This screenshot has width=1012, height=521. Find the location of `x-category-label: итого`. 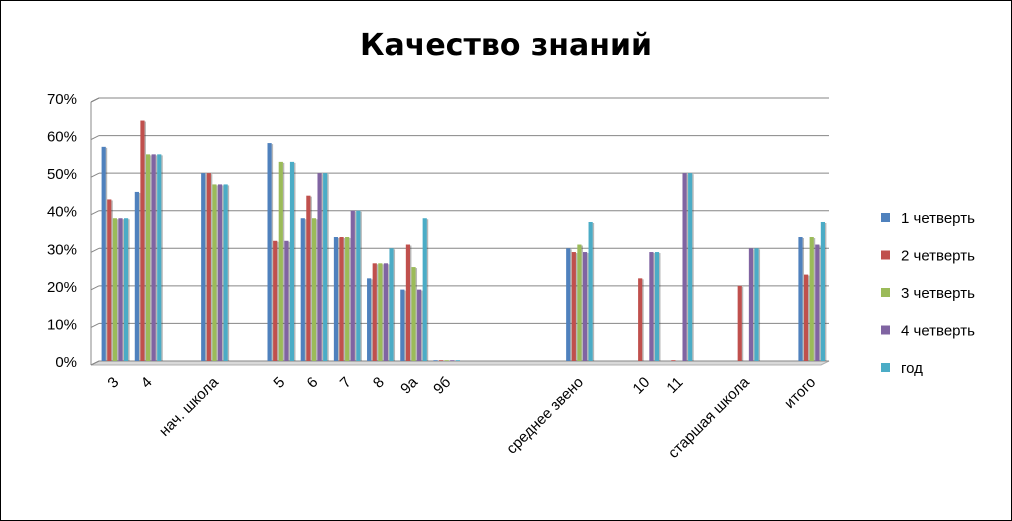

x-category-label: итого is located at coordinates (800, 393).